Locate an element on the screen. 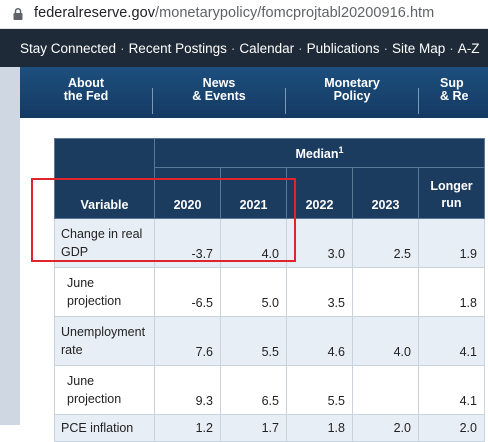 This screenshot has width=488, height=442. nav-news-events: News & Events is located at coordinates (219, 90).